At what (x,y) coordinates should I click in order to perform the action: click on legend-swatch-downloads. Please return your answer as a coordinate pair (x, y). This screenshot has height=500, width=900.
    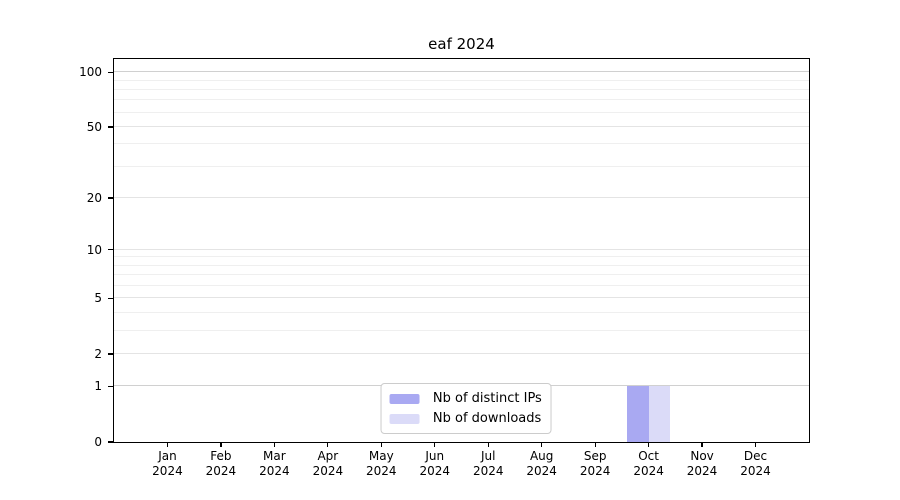
    Looking at the image, I should click on (404, 418).